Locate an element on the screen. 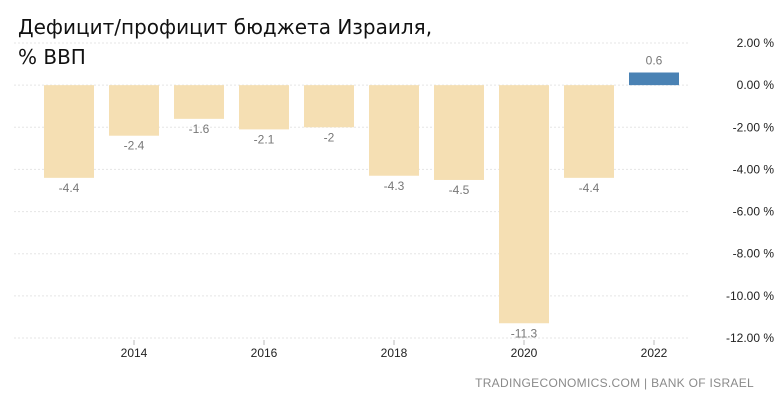 This screenshot has width=784, height=402. data-label: -2.4 is located at coordinates (134, 146).